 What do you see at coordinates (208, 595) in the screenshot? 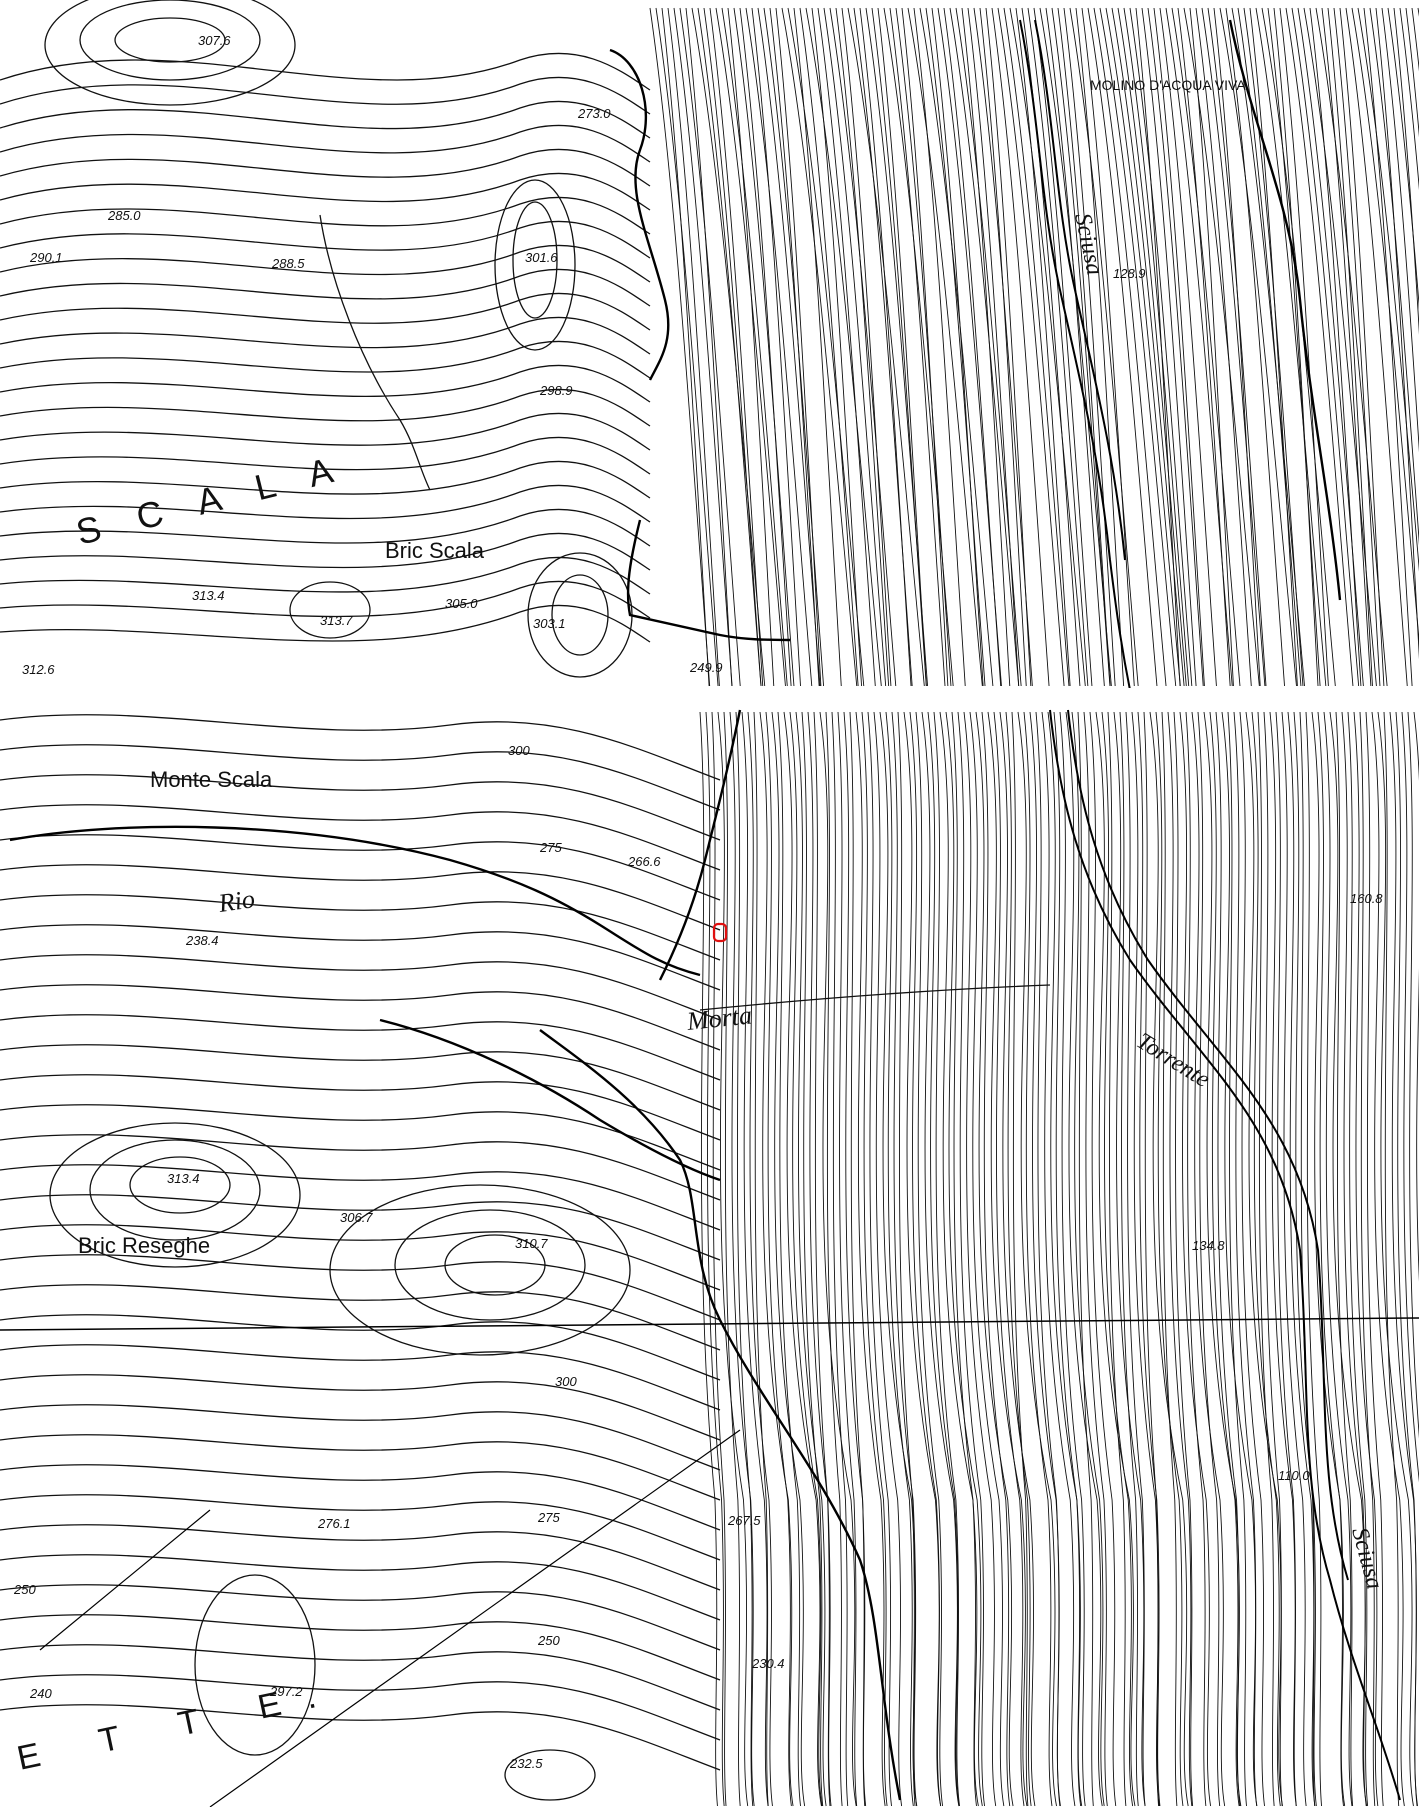
I see `elevation-313-4-top: 313.4` at bounding box center [208, 595].